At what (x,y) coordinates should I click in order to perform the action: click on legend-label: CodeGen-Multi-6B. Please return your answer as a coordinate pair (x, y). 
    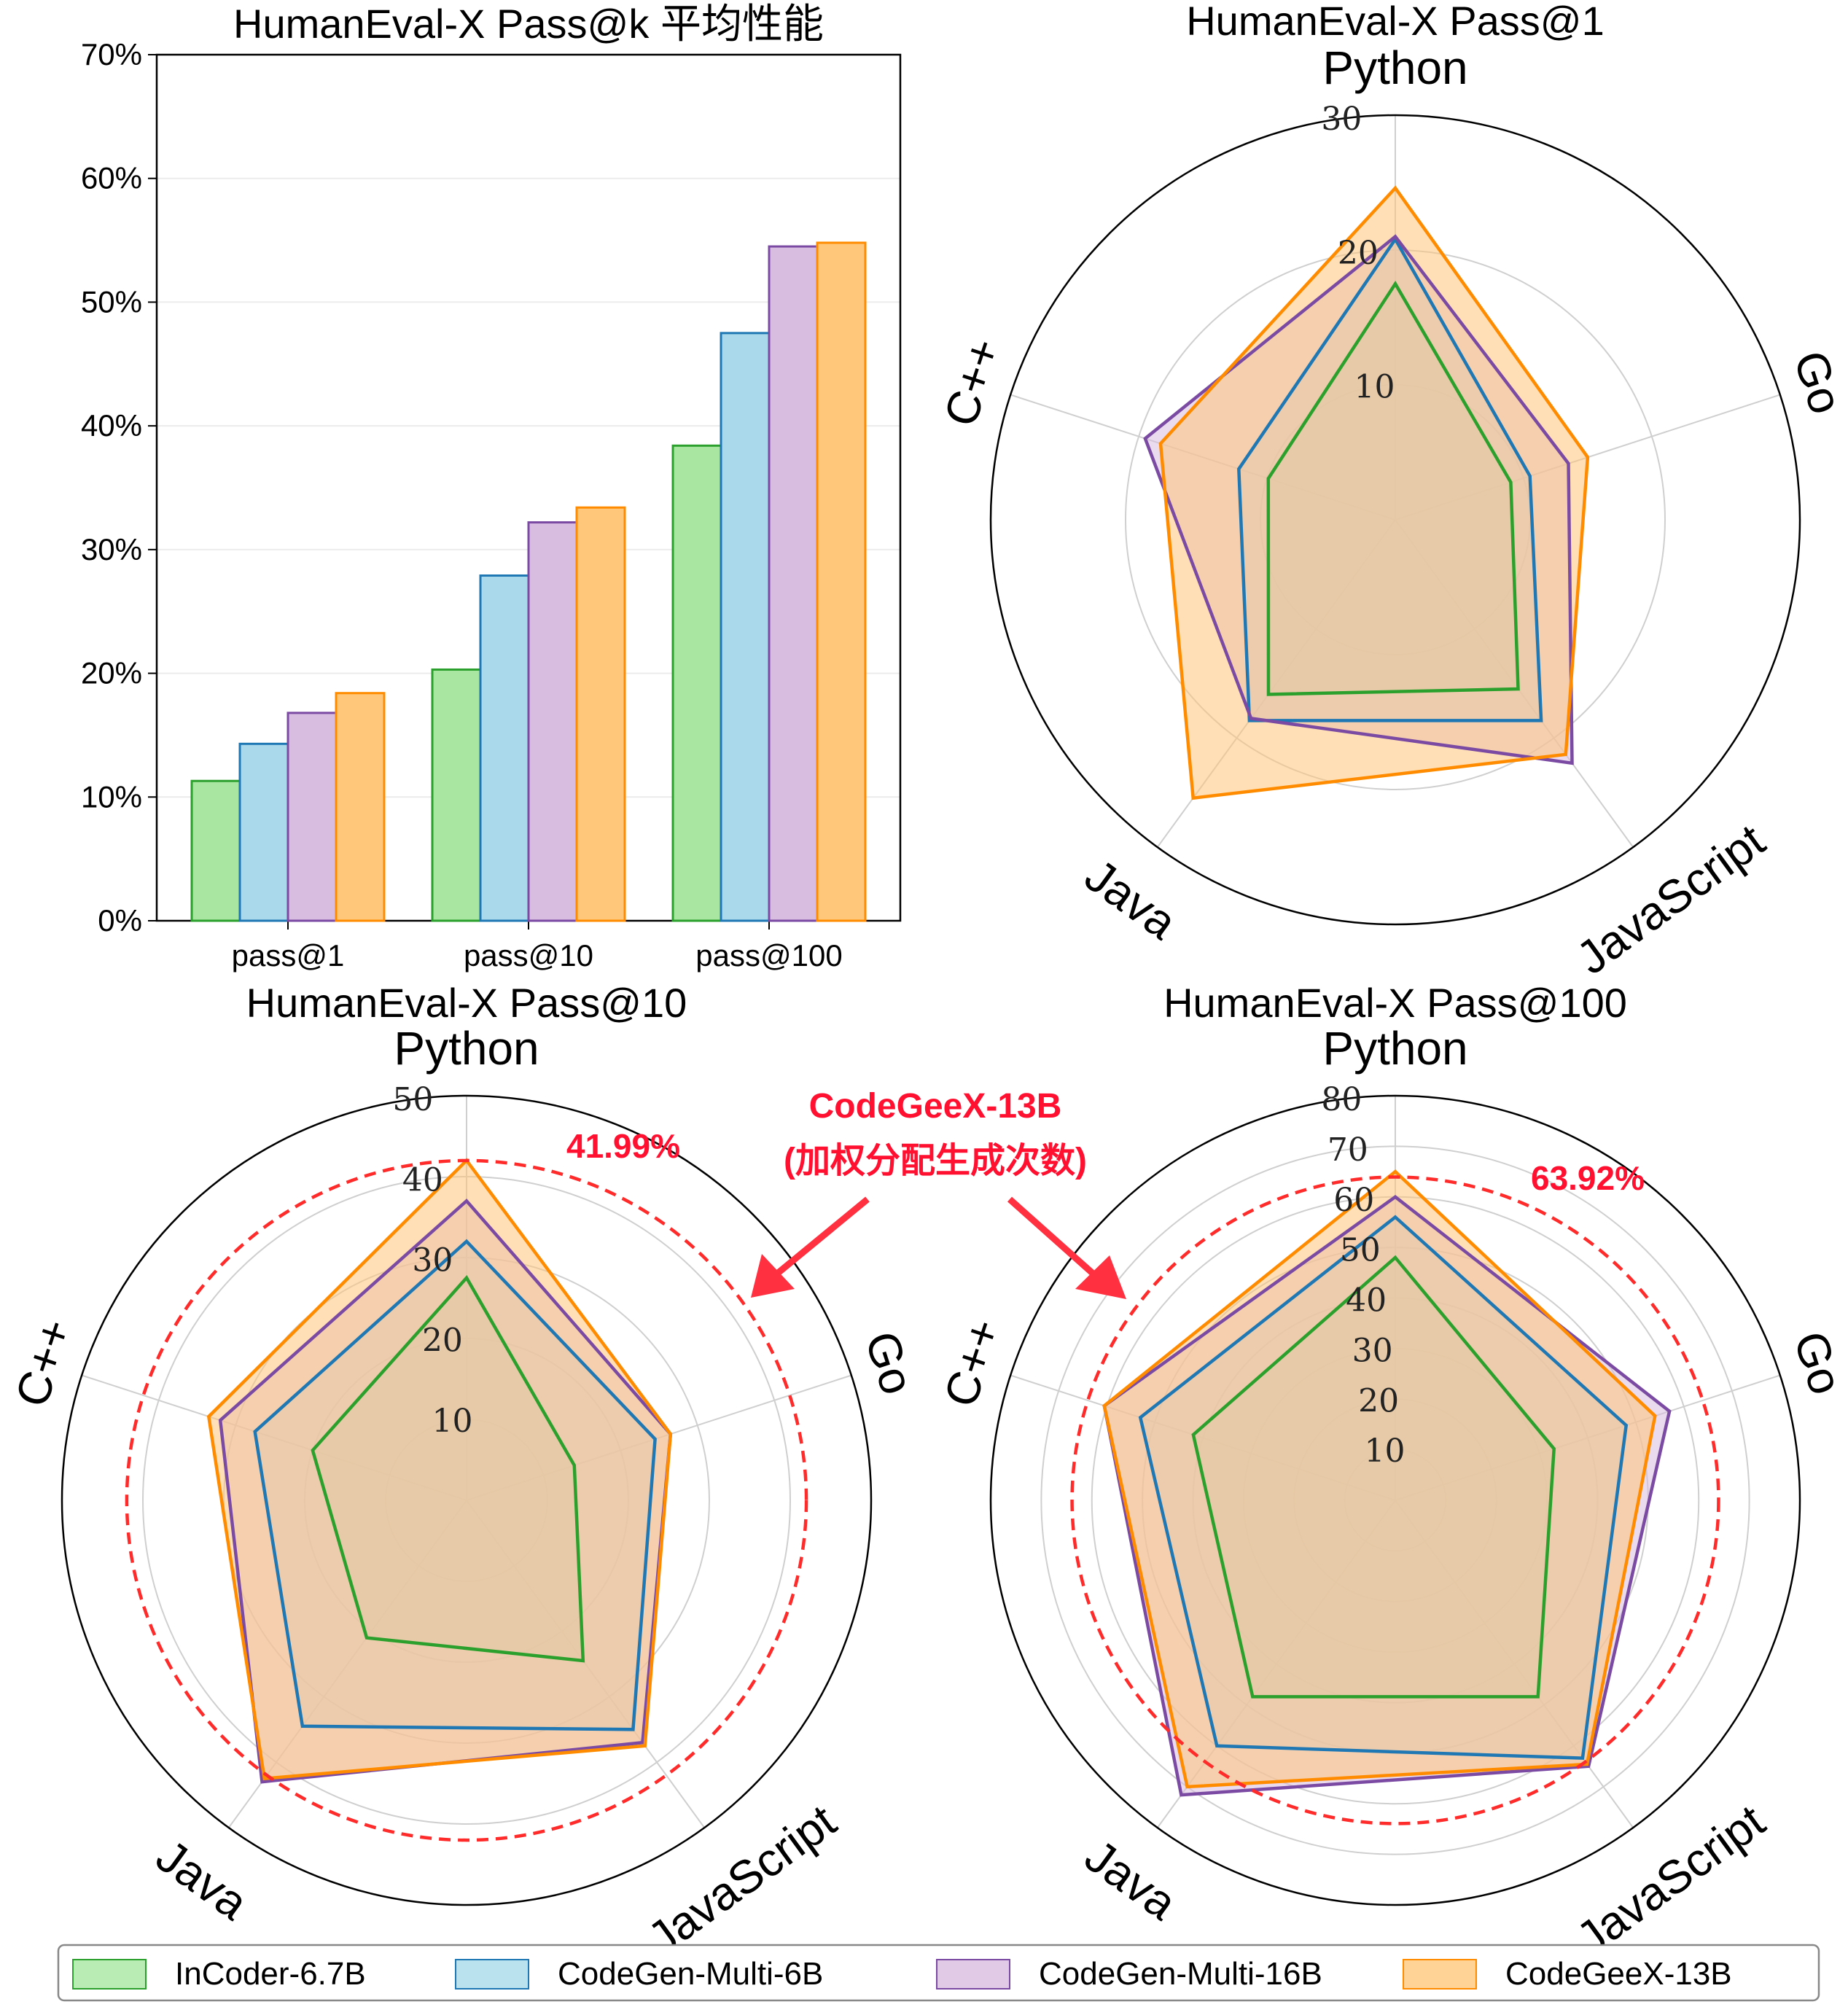
    Looking at the image, I should click on (690, 1974).